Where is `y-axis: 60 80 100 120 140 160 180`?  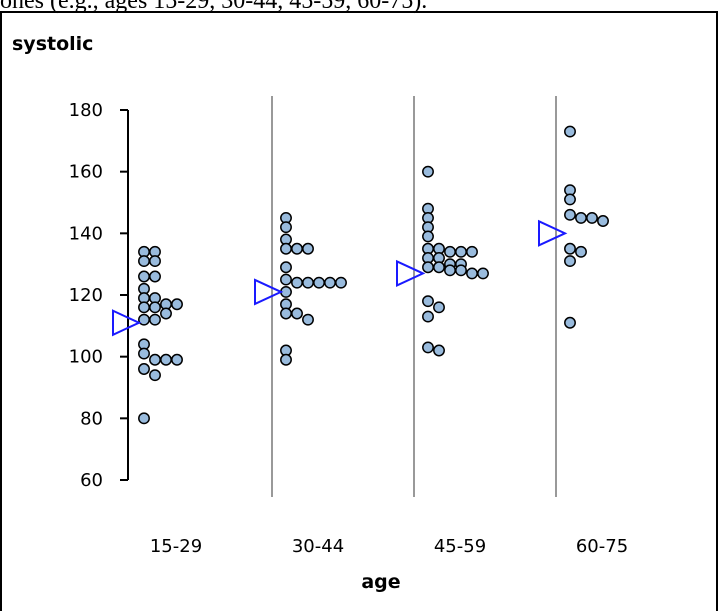 y-axis: 60 80 100 120 140 160 180 is located at coordinates (99, 295).